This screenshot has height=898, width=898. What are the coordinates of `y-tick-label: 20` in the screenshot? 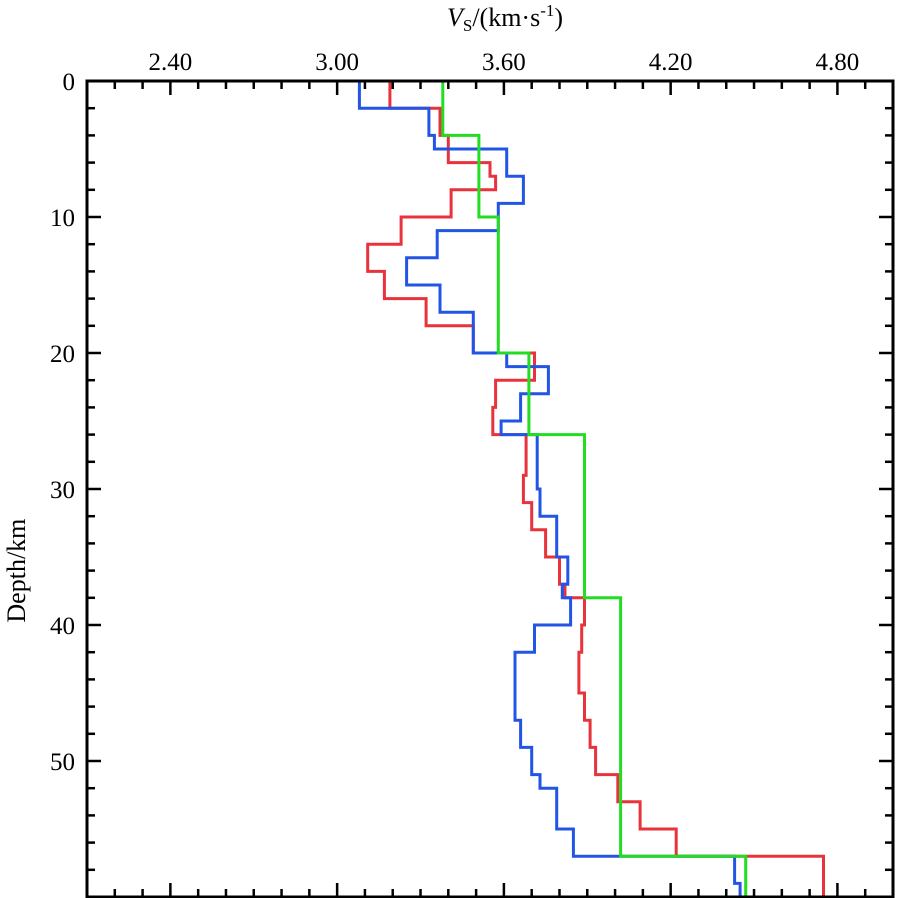 It's located at (62, 354).